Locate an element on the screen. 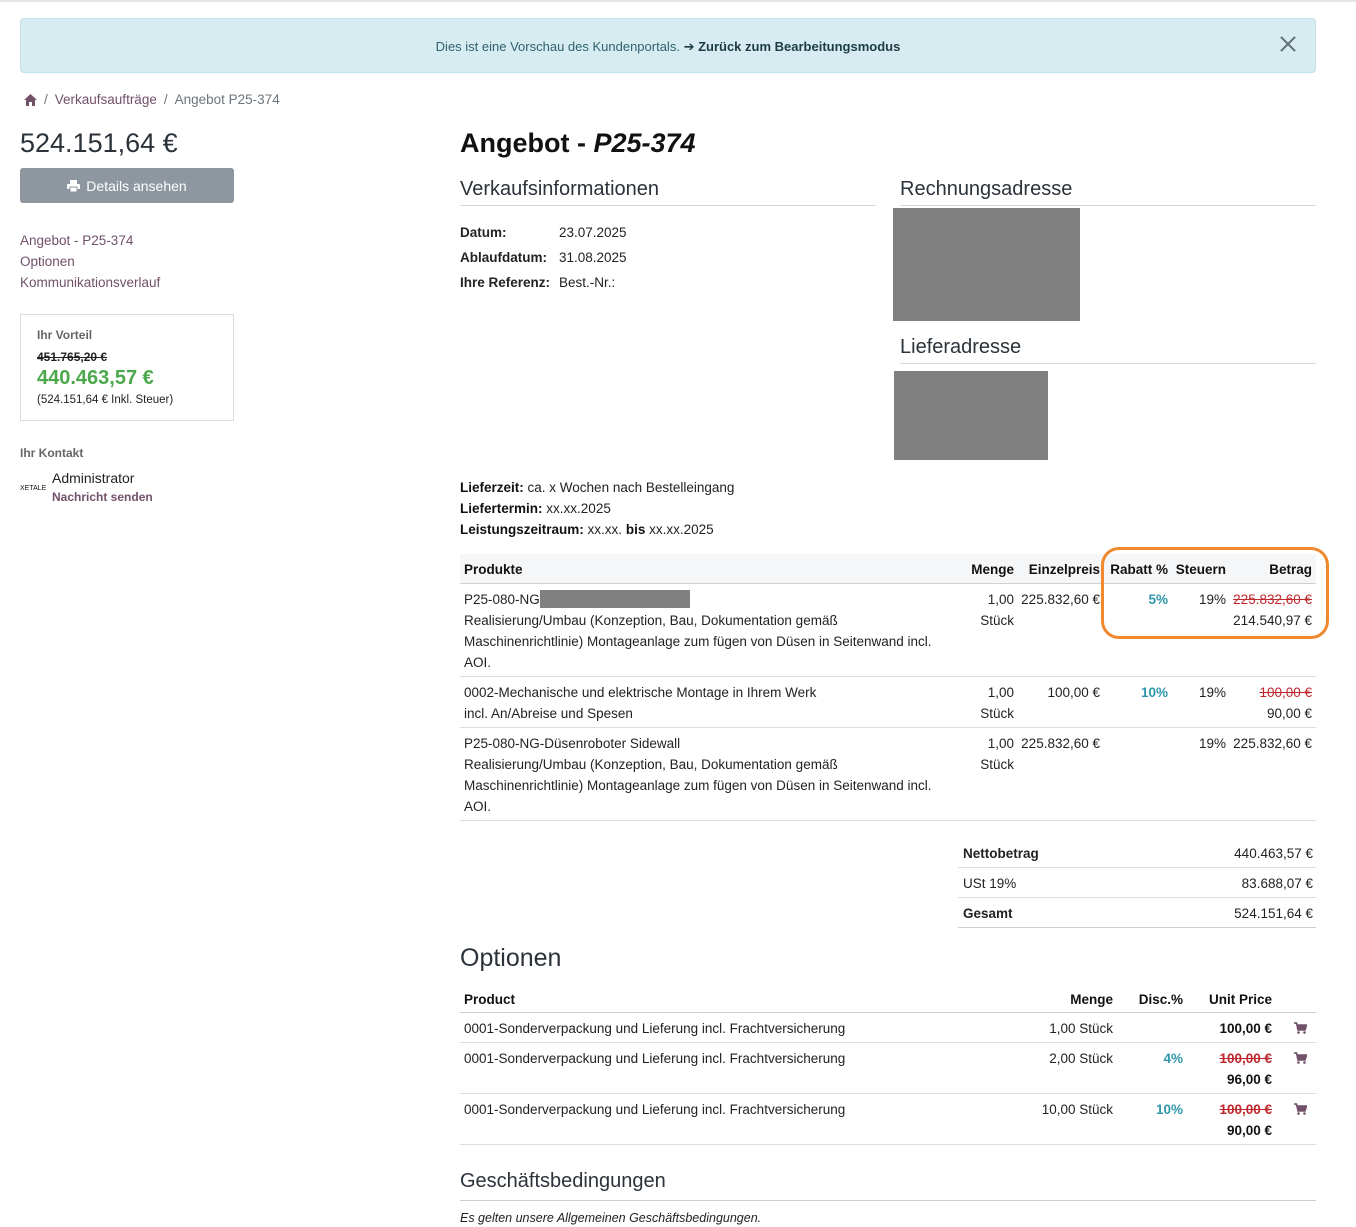 This screenshot has height=1227, width=1356. shipping-address-heading: Lieferadresse is located at coordinates (1108, 350).